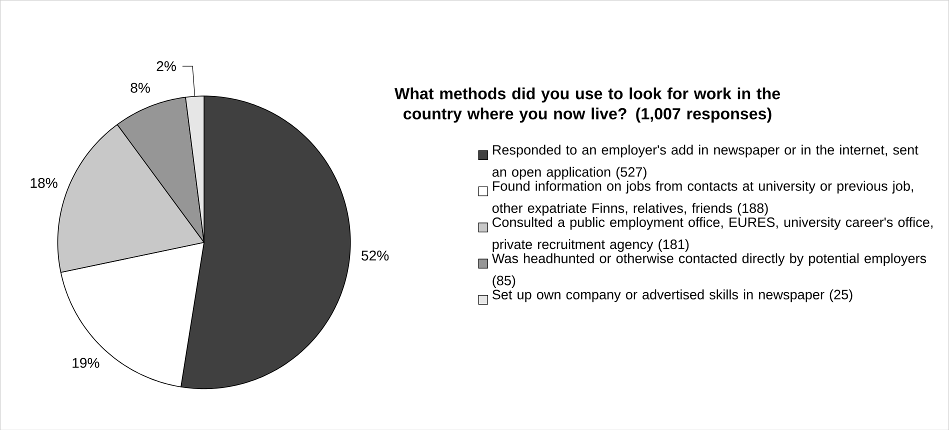 The width and height of the screenshot is (949, 430). Describe the element at coordinates (703, 198) in the screenshot. I see `legend-label: Found information on jobs from contacts at university or previous job, other expatriate Finns, relatives, friends (188)` at that location.